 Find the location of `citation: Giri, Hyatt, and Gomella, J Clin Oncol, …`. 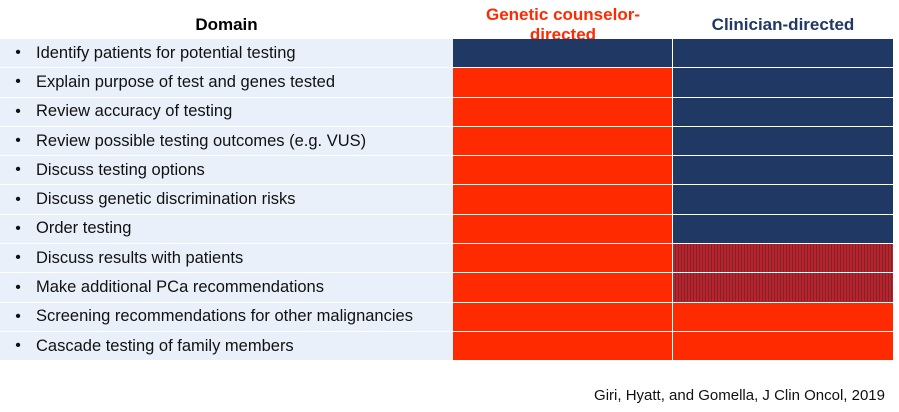

citation: Giri, Hyatt, and Gomella, J Clin Oncol, … is located at coordinates (739, 395).